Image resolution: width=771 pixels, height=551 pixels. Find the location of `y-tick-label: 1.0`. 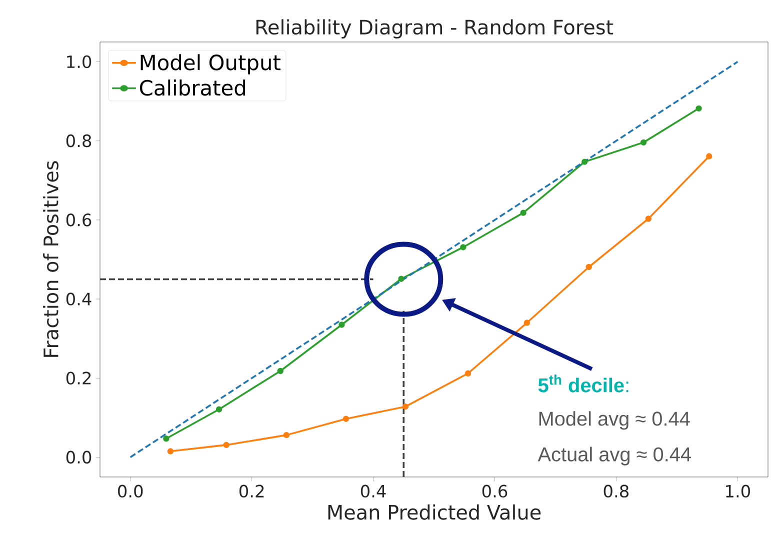

y-tick-label: 1.0 is located at coordinates (79, 61).